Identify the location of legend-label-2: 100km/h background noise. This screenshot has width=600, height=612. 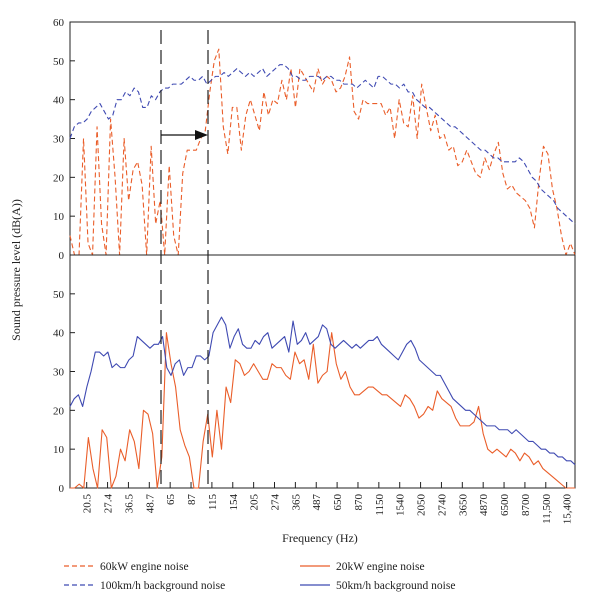
(162, 586).